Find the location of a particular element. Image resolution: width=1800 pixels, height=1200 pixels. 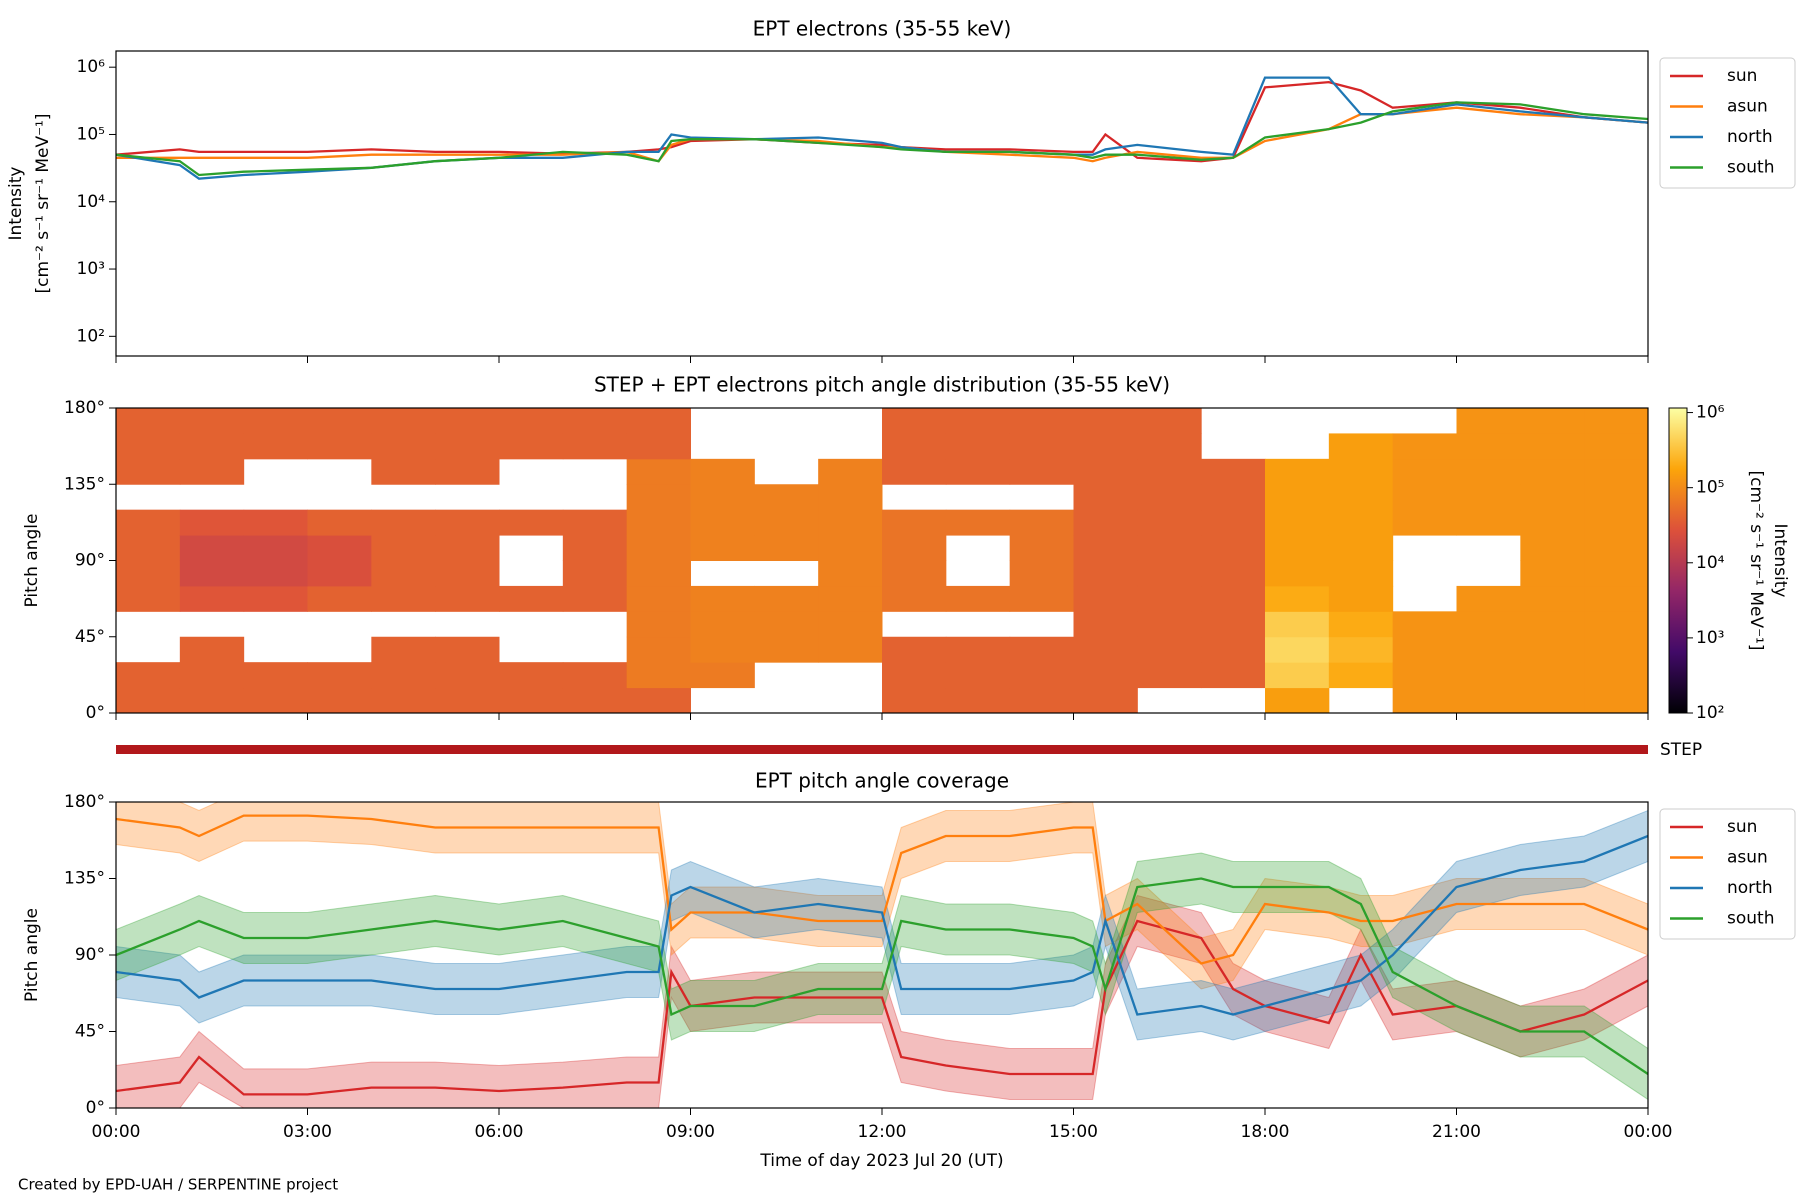

colorbar-tick-label: 10³ is located at coordinates (1710, 638).